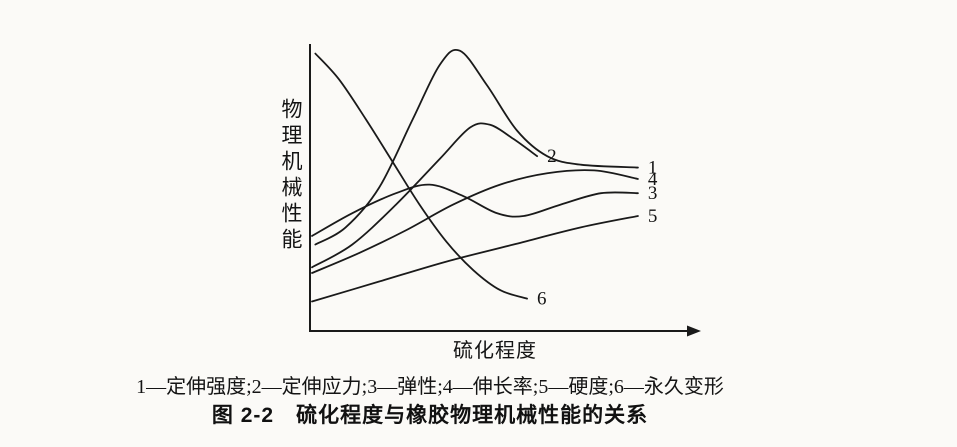 This screenshot has height=447, width=957. I want to click on x-axis-label: 硫化程度, so click(495, 351).